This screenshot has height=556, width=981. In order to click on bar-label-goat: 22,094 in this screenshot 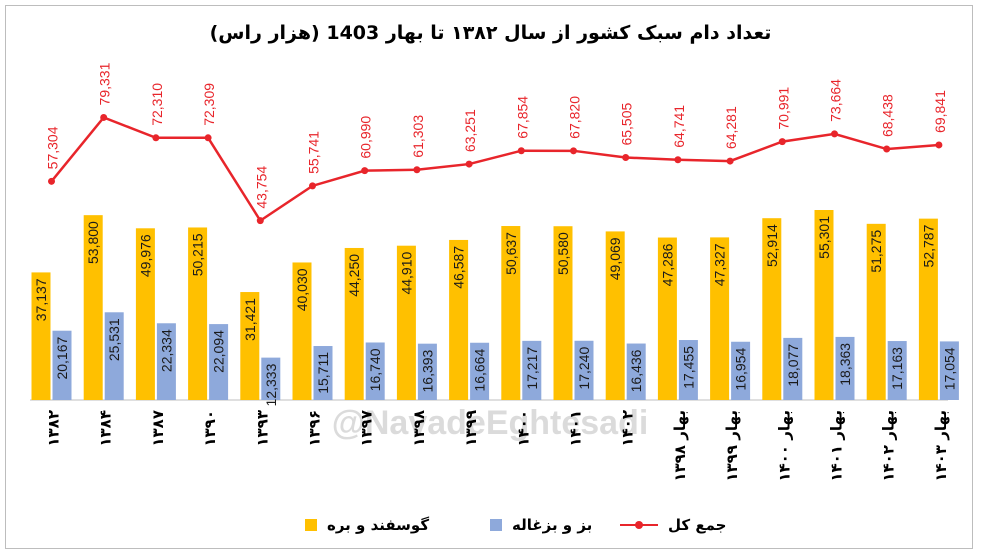, I will do `click(219, 351)`.